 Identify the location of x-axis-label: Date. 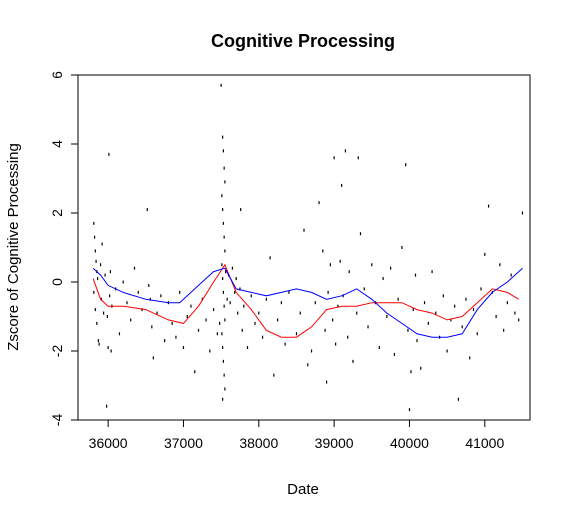
(303, 489).